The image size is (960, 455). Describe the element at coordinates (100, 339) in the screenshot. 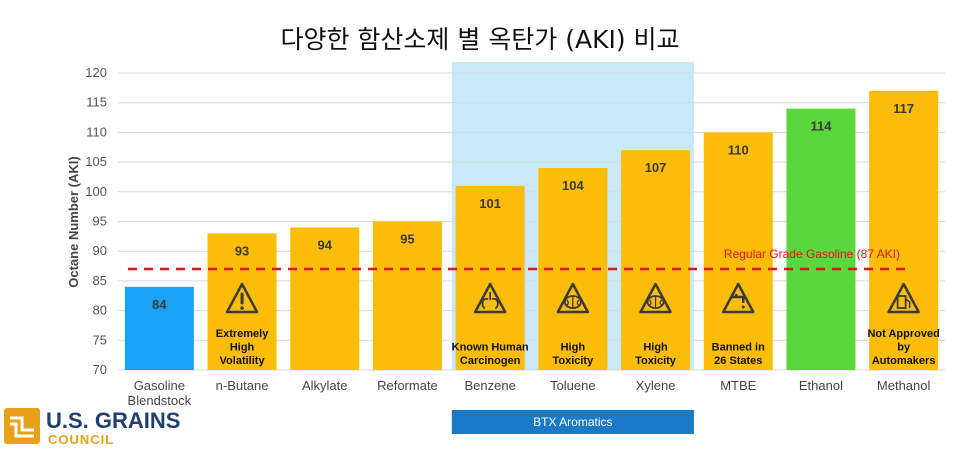

I see `y-tick-label: 75` at that location.